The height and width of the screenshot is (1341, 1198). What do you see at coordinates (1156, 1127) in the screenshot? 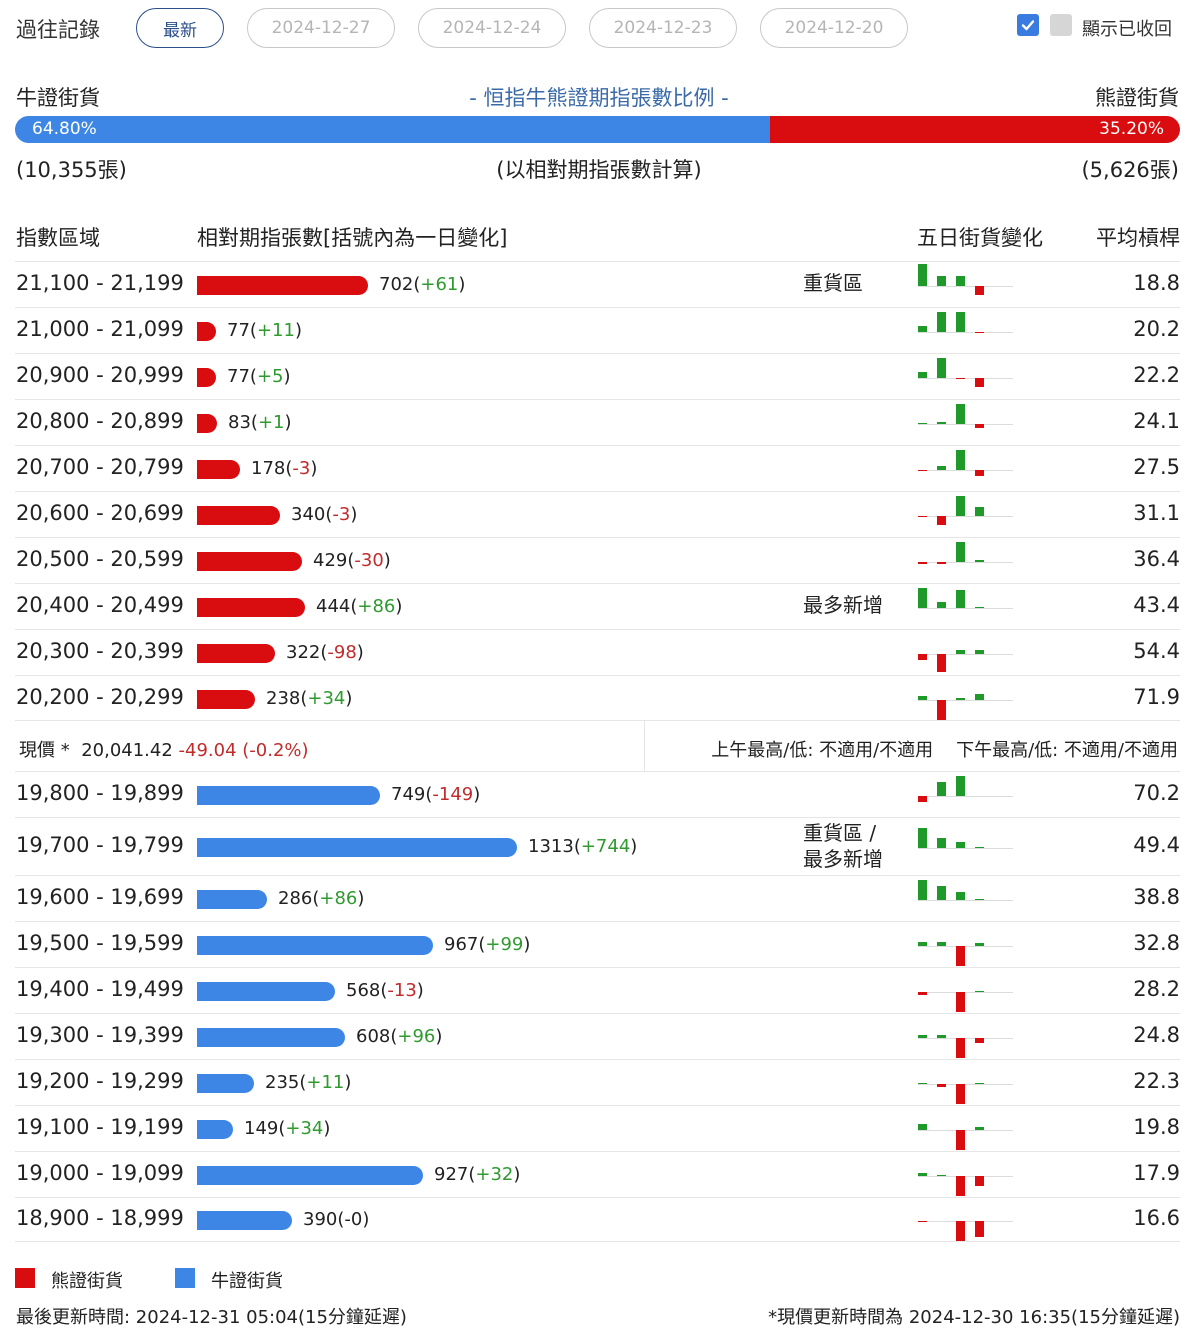
I see `avg-leverage: 19.8` at bounding box center [1156, 1127].